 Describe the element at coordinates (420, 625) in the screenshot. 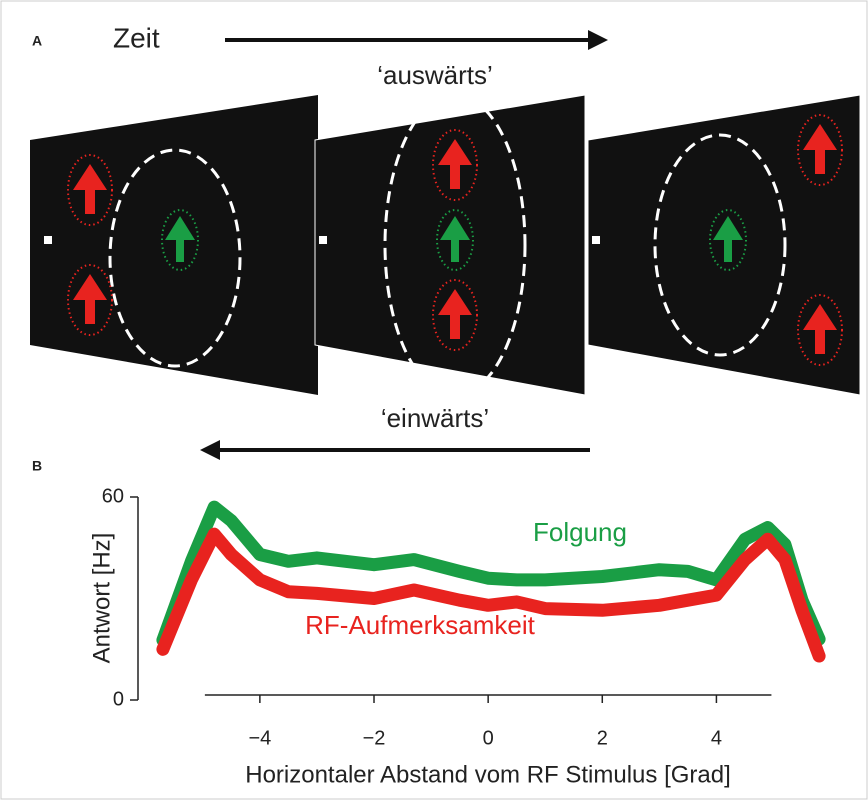

I see `series-label: RF-Aufmerksamkeit` at that location.